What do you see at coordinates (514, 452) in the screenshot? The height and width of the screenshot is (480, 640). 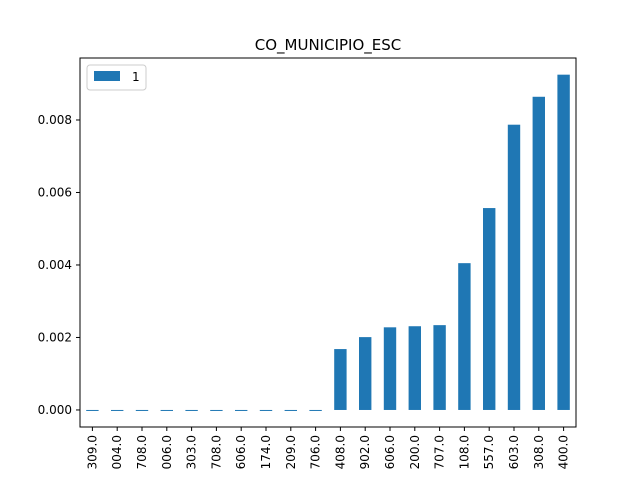 I see `x-tick-label: 603.0` at bounding box center [514, 452].